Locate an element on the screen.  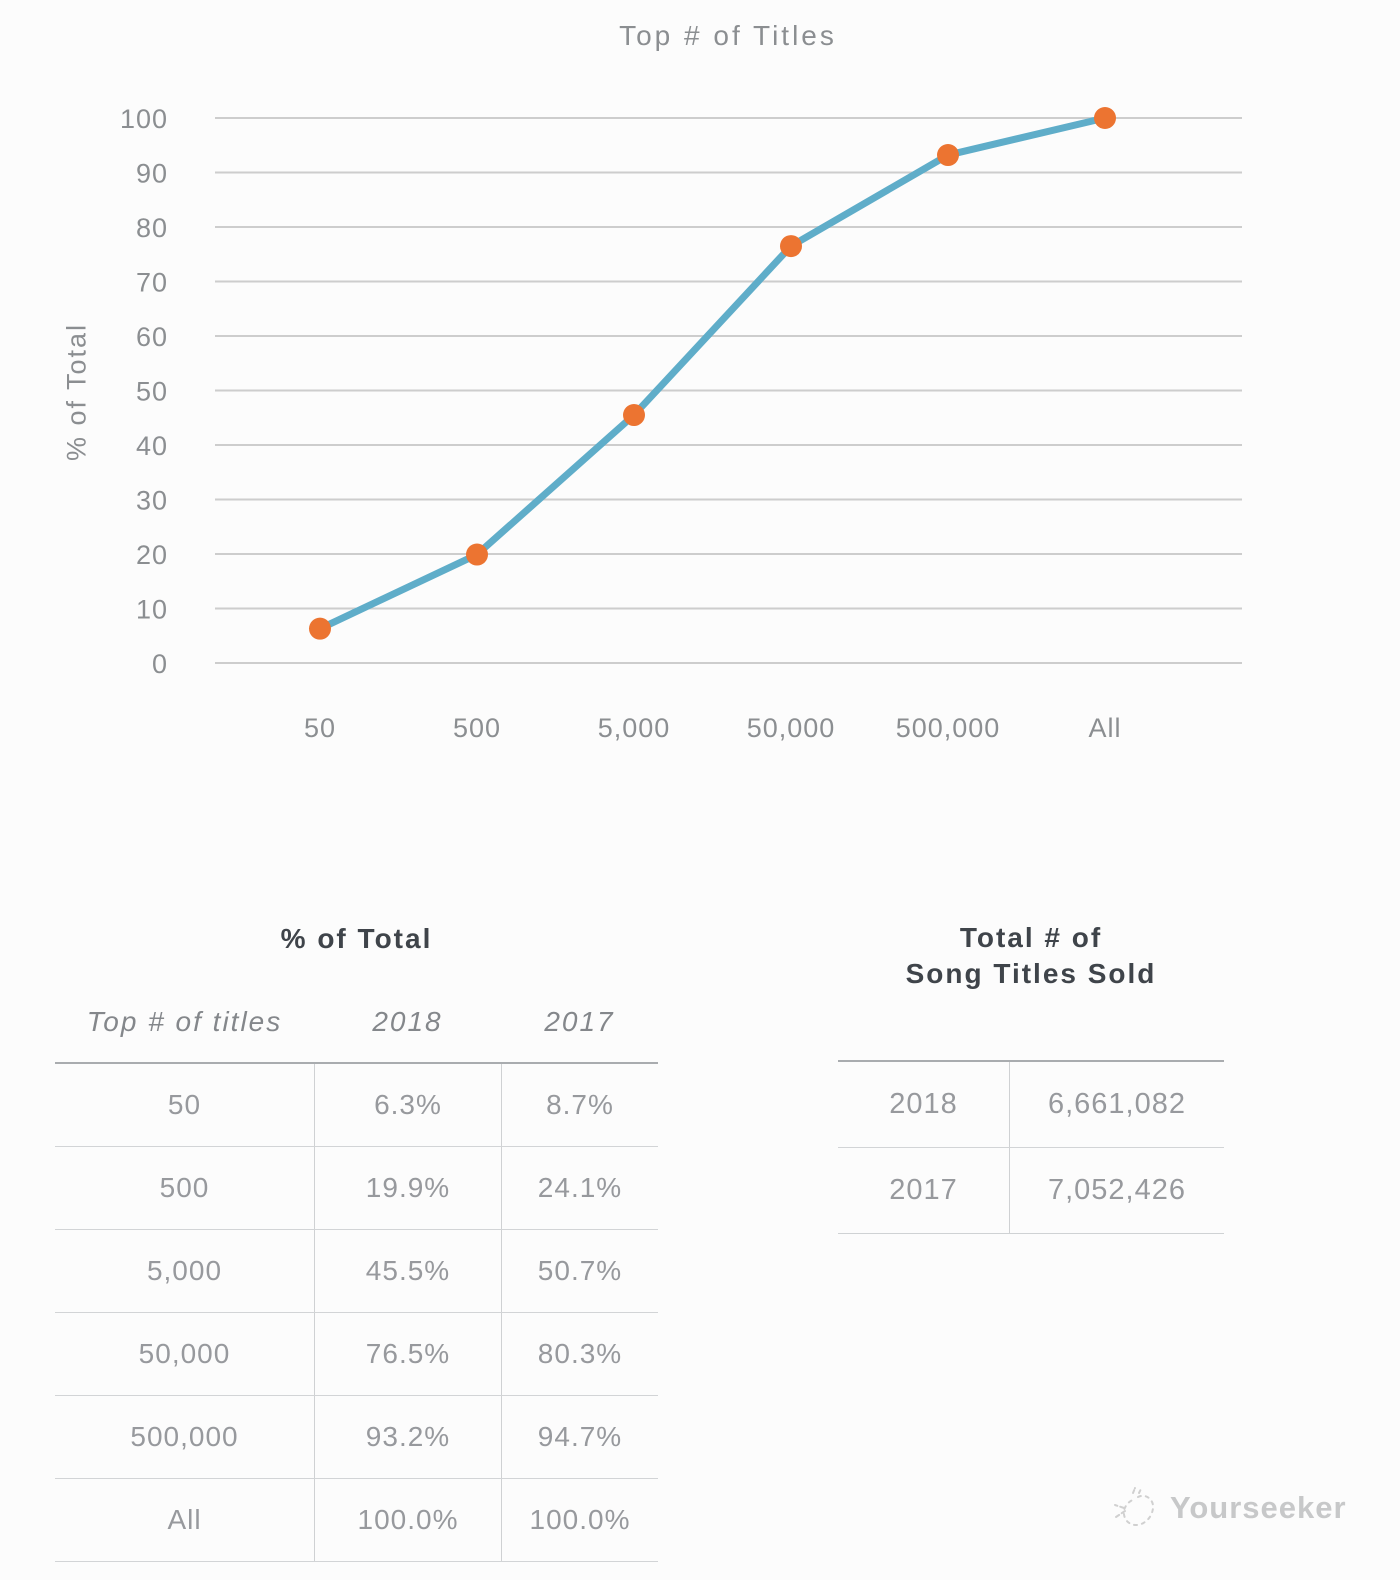
totals-table-body: 2018 6,661,082 2017 7,052,426 is located at coordinates (1031, 1147).